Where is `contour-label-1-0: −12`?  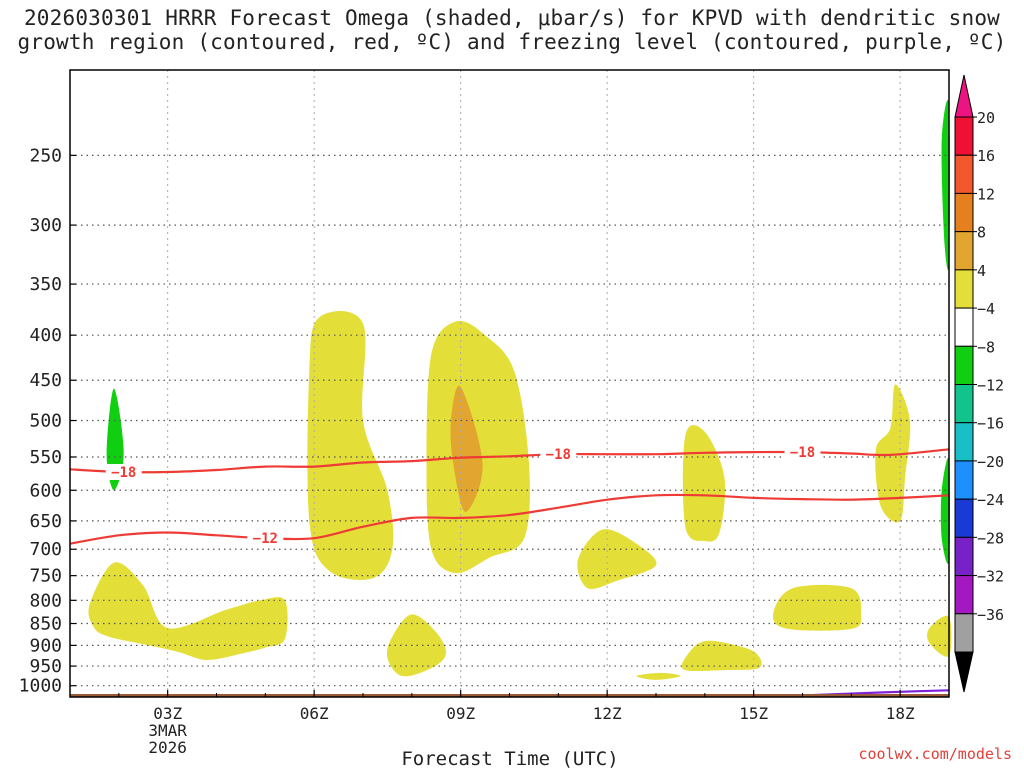 contour-label-1-0: −12 is located at coordinates (265, 539).